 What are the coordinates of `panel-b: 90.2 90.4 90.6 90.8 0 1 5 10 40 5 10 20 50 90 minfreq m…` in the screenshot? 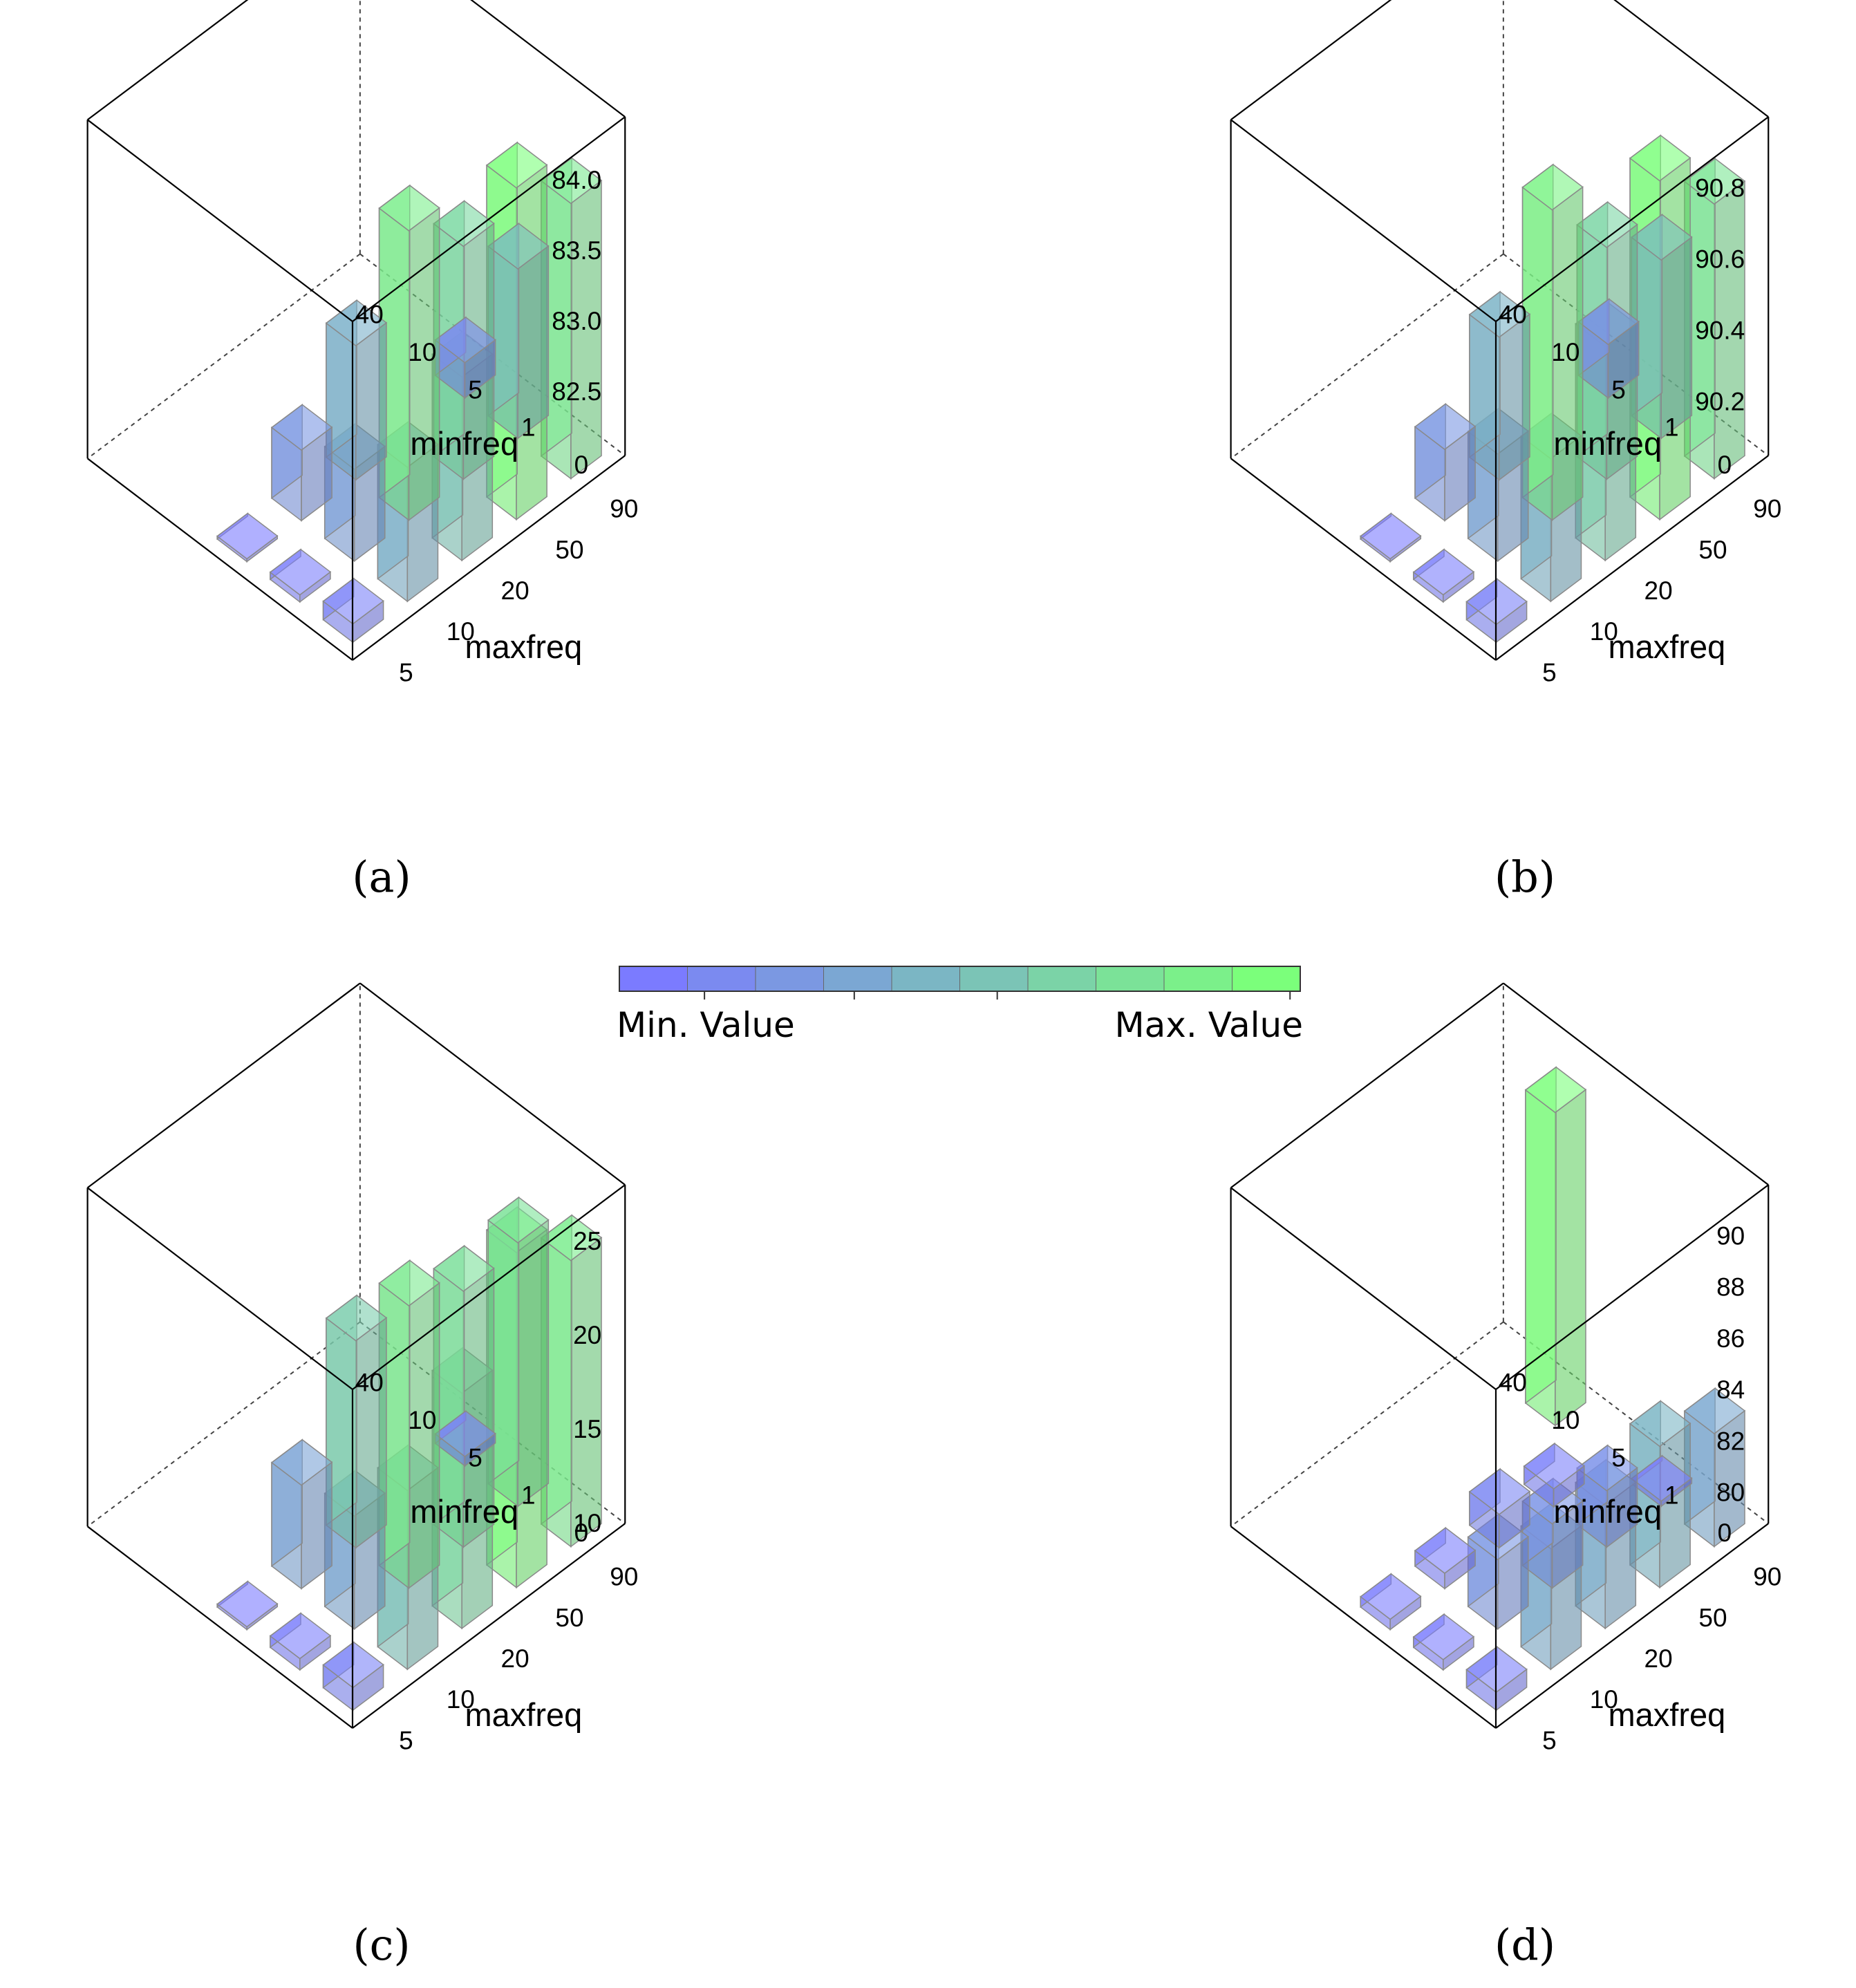 It's located at (1506, 451).